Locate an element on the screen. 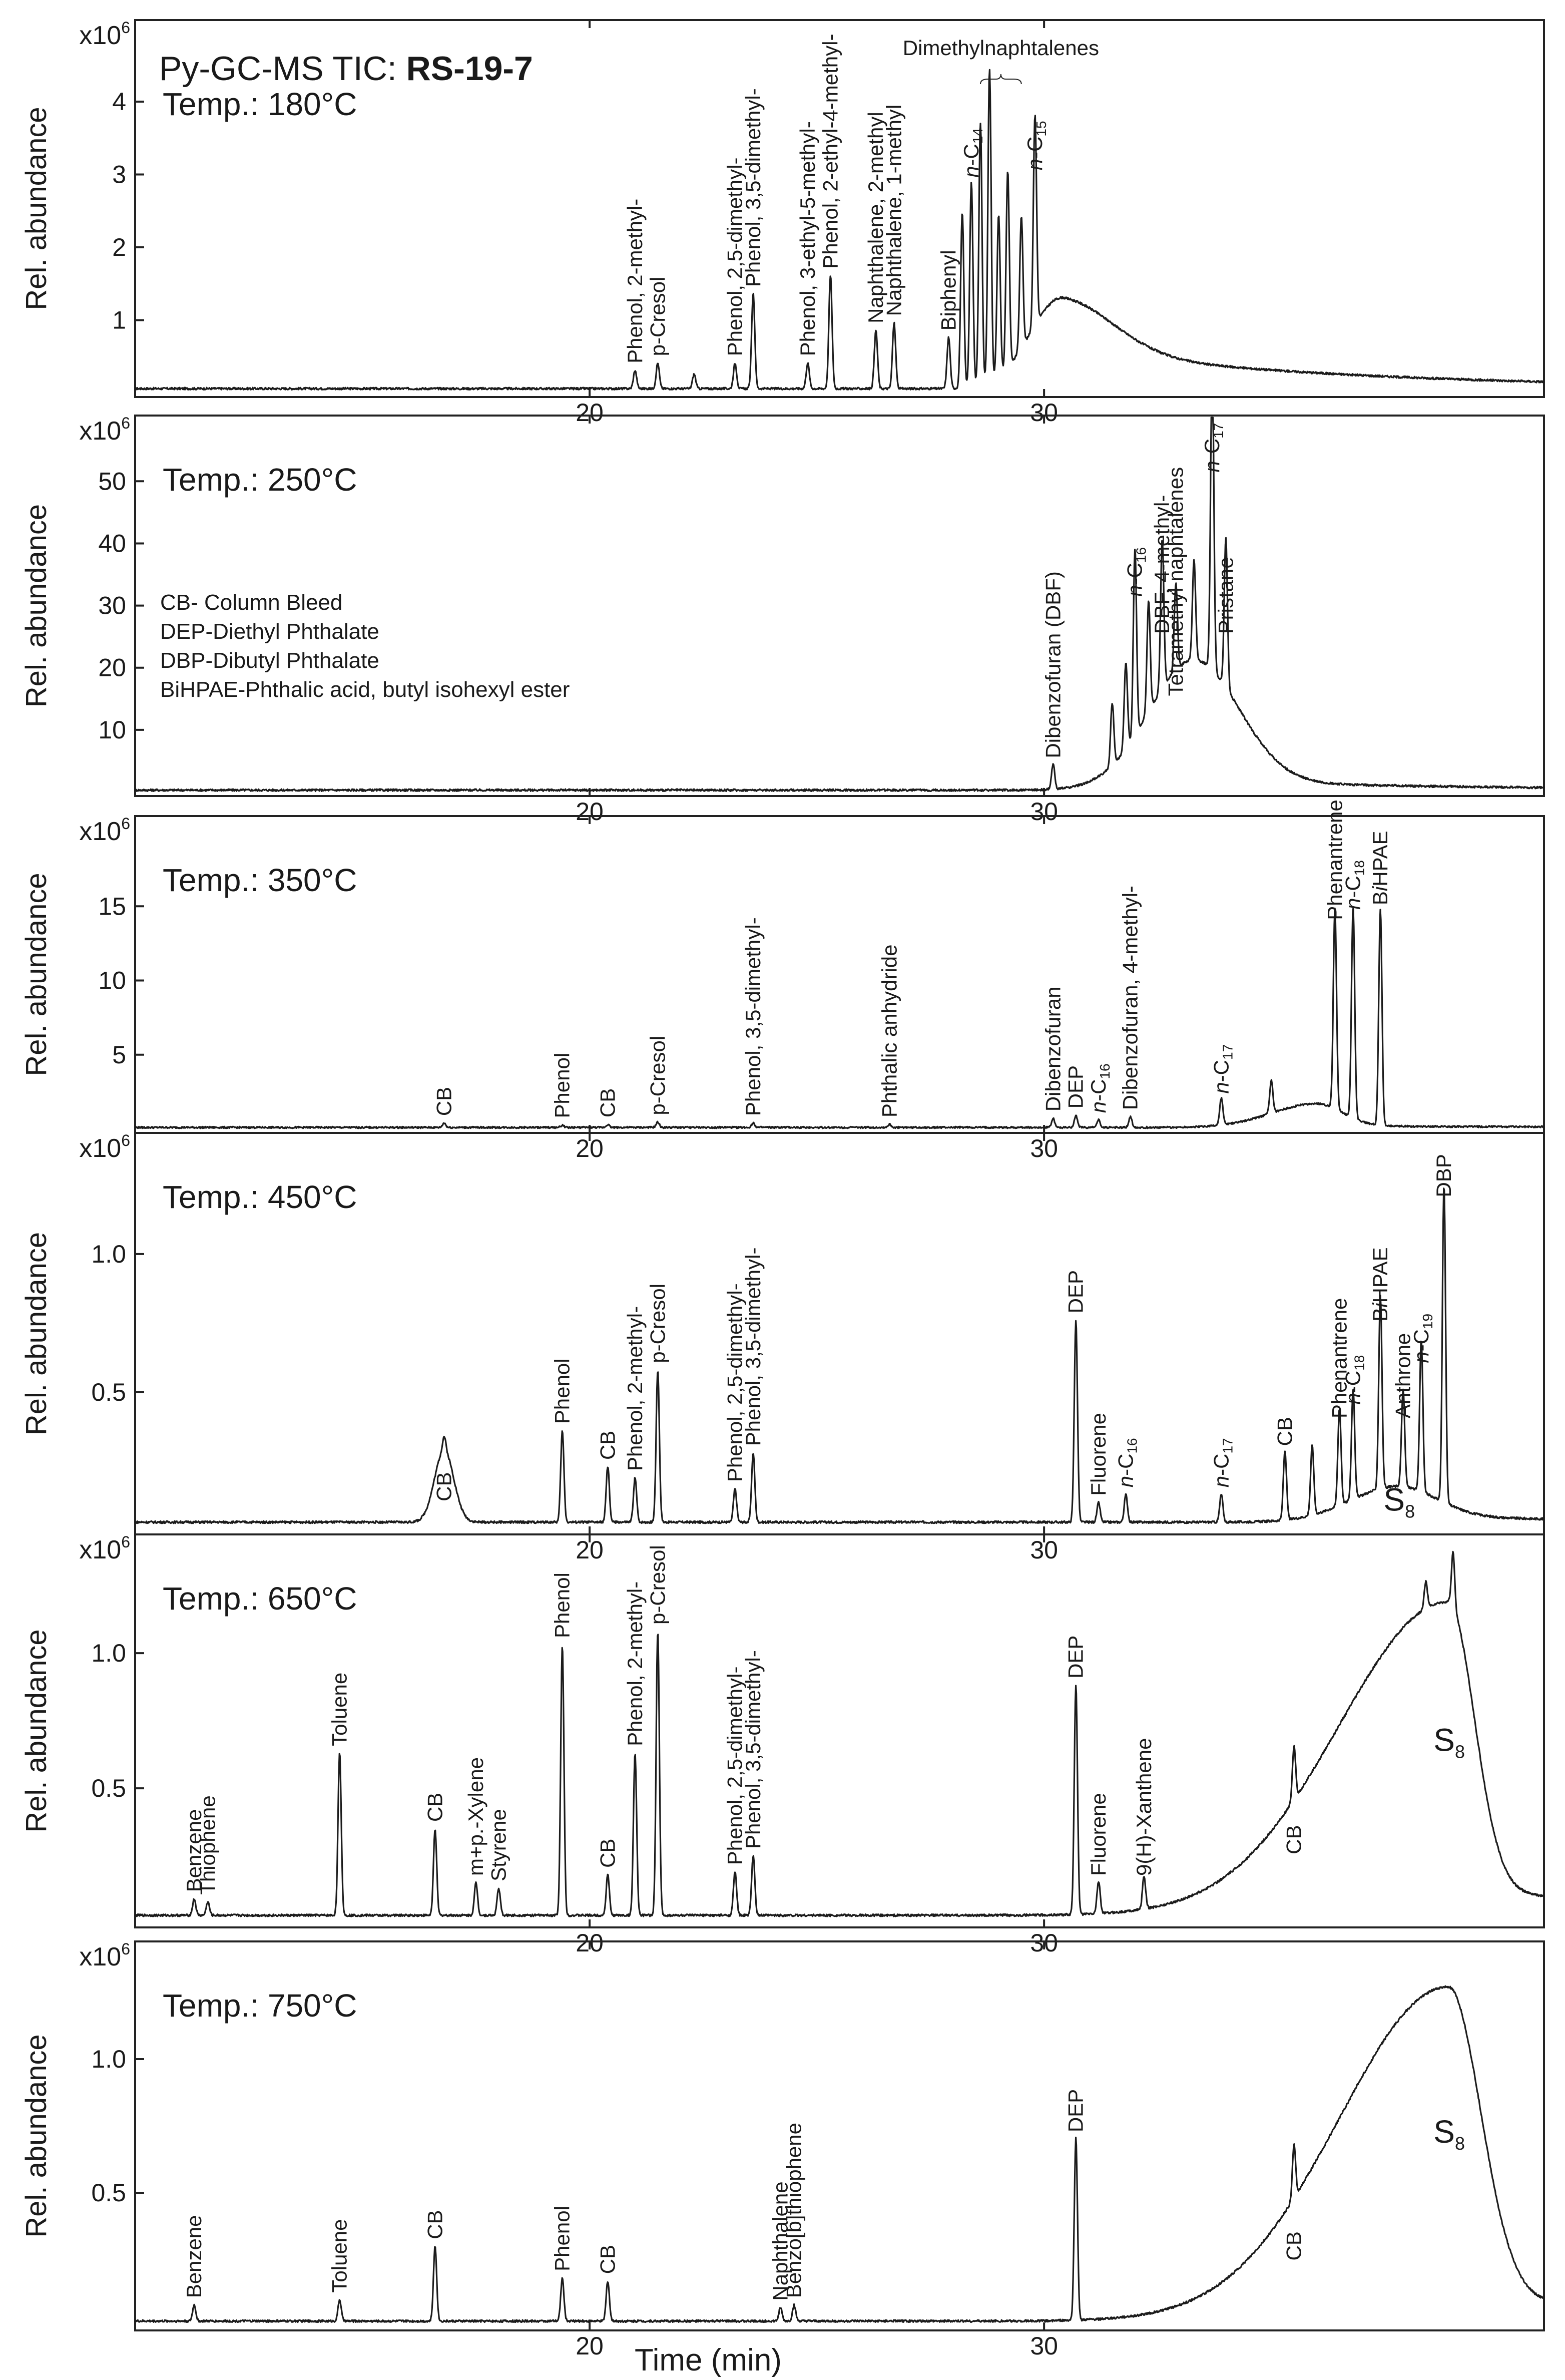 The height and width of the screenshot is (2380, 1565). peak-label: Naphthalene is located at coordinates (780, 2241).